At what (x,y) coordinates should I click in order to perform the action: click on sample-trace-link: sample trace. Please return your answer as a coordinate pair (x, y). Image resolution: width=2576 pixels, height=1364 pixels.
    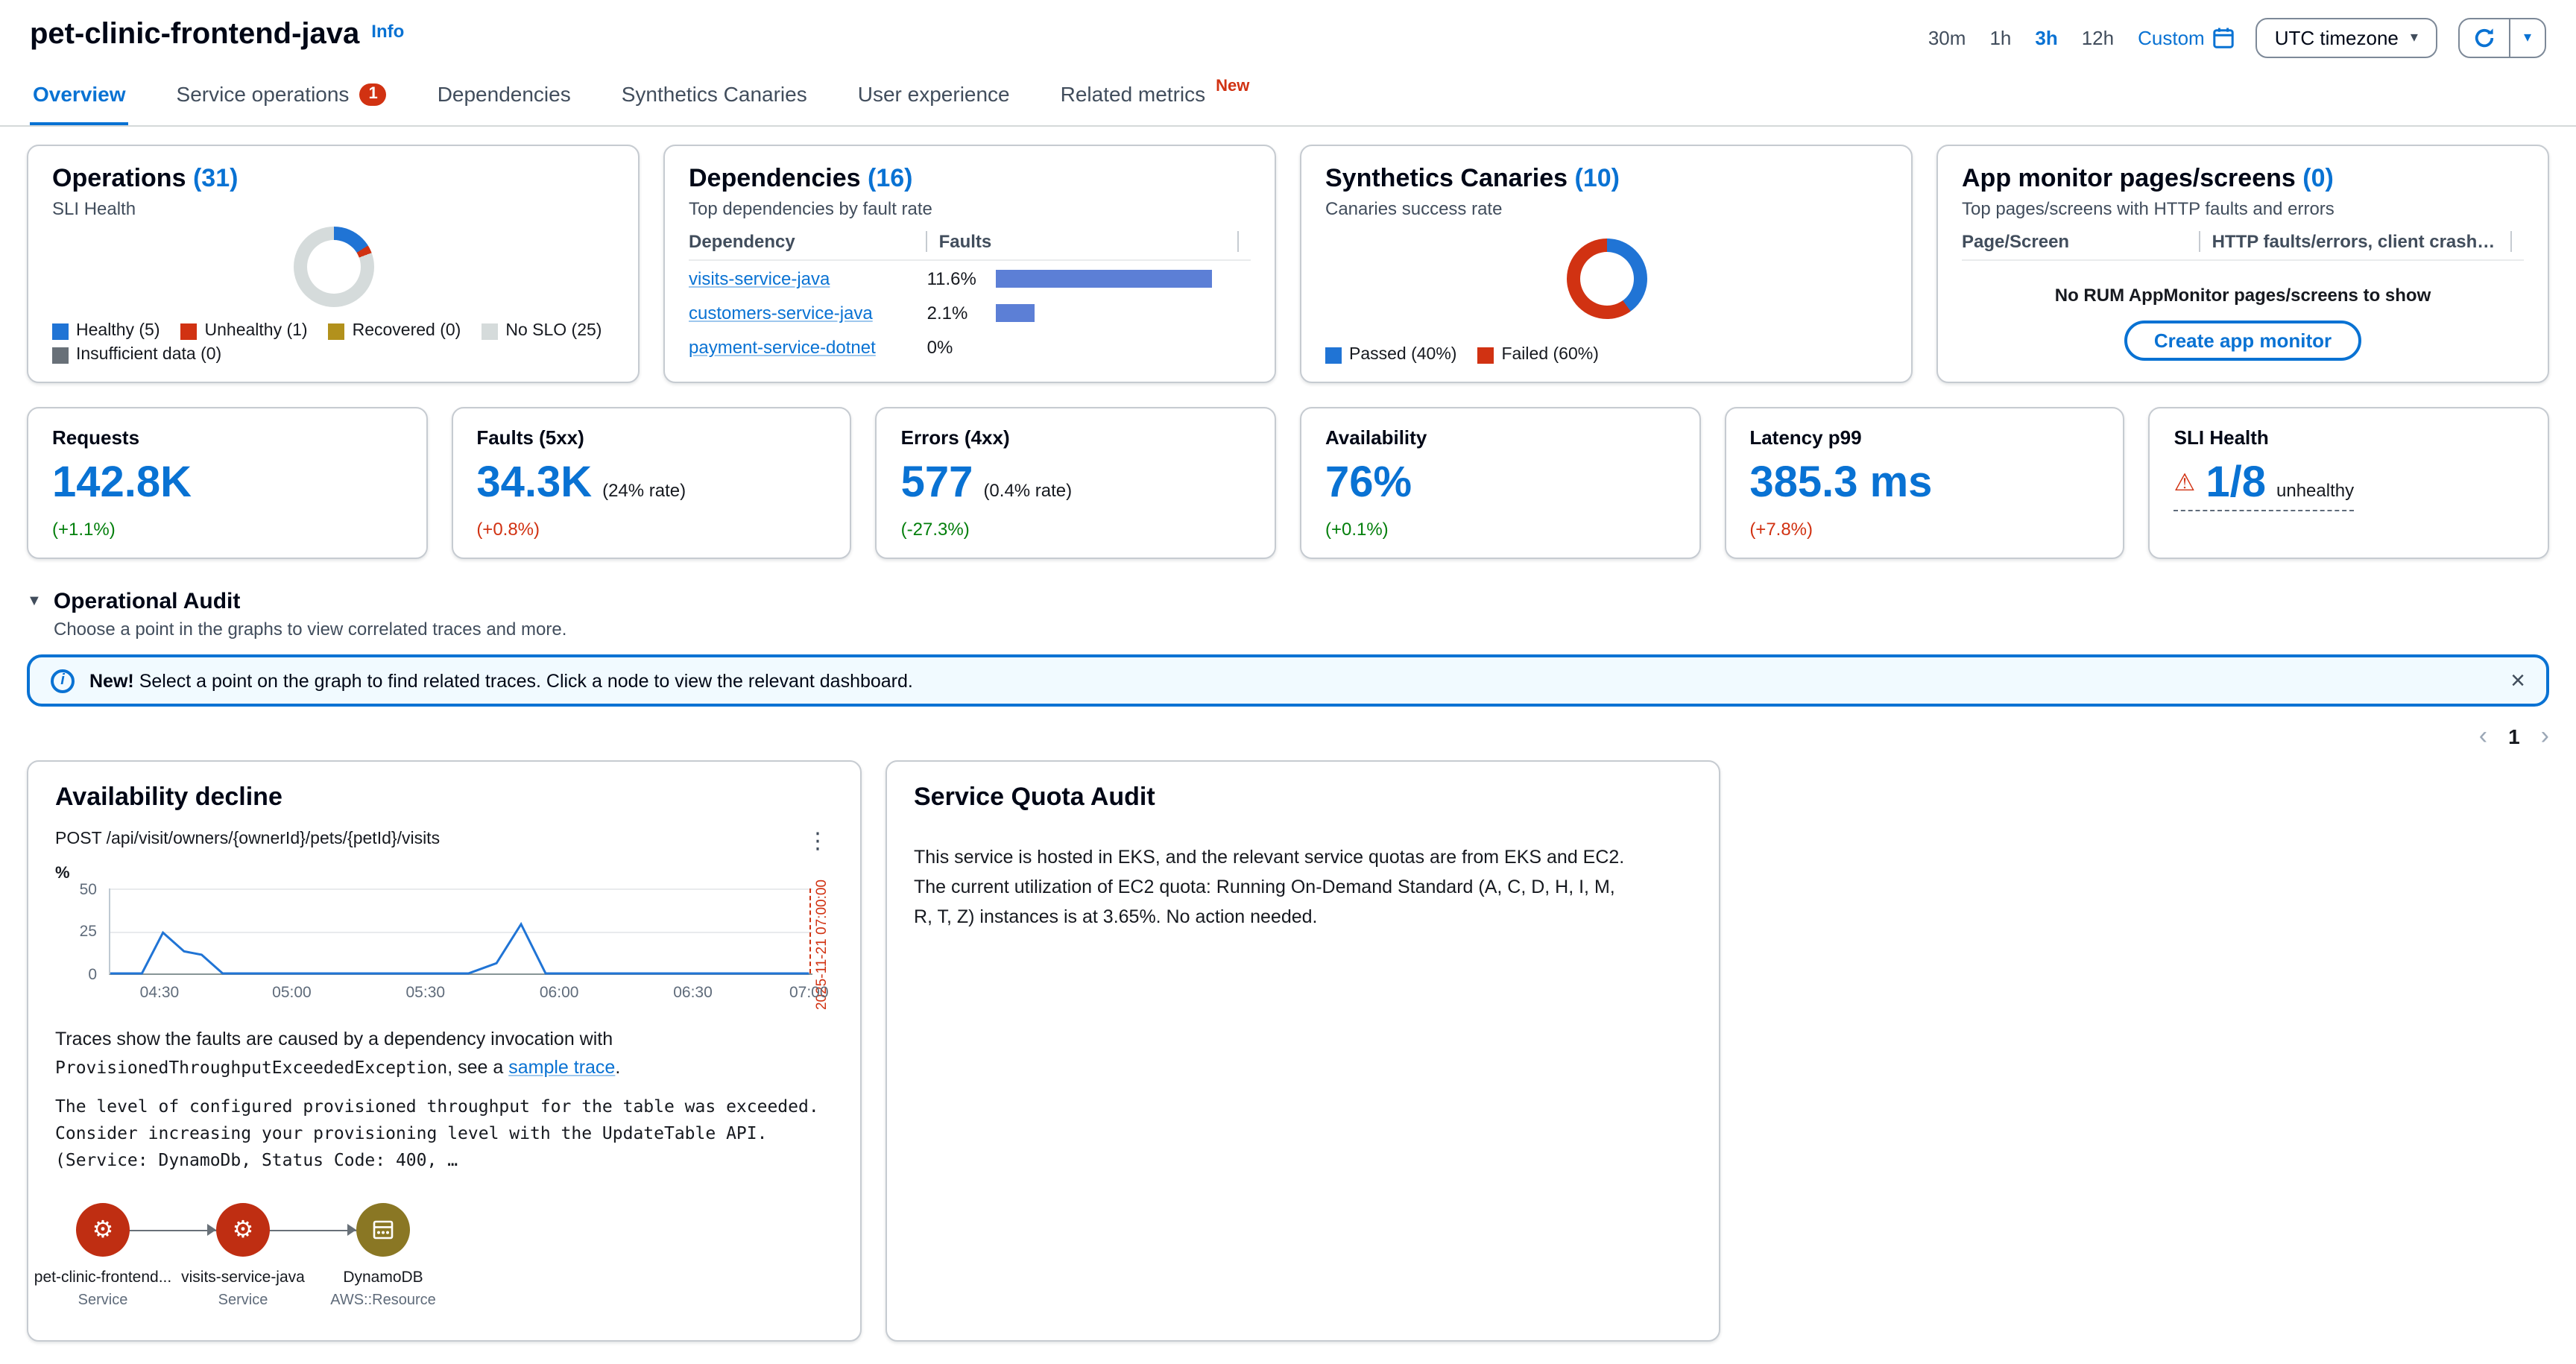
    Looking at the image, I should click on (562, 1068).